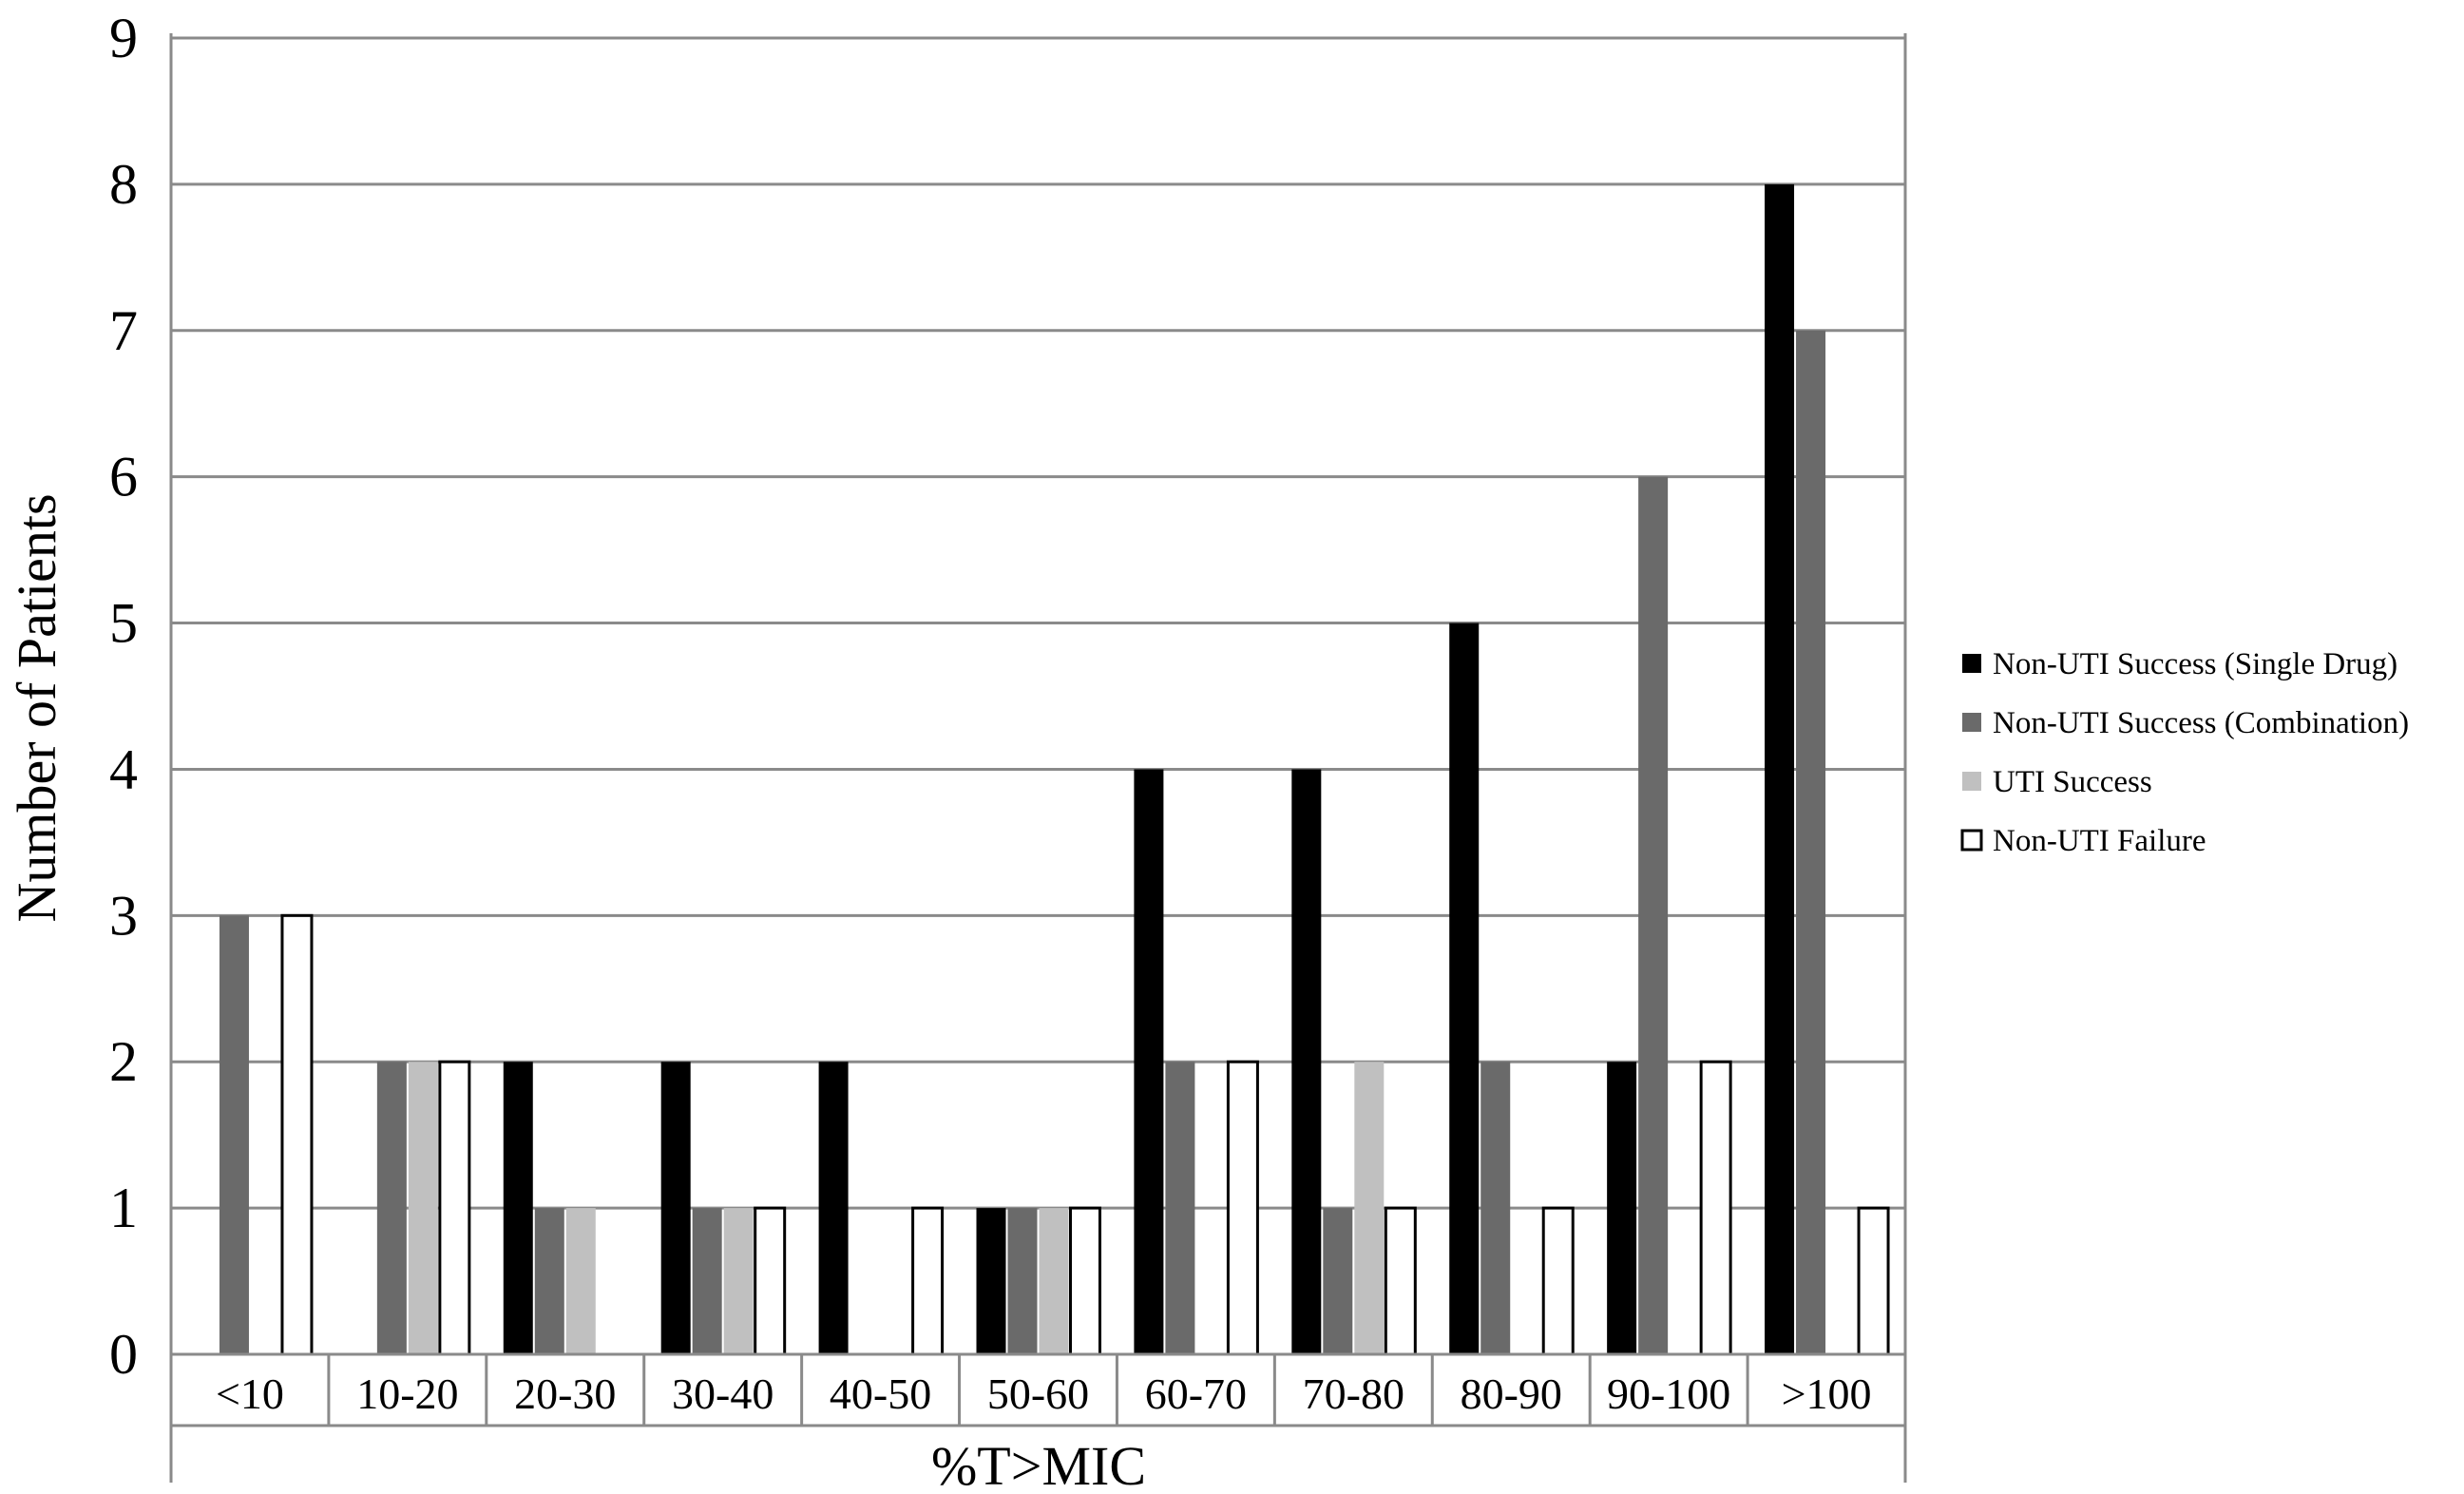 The width and height of the screenshot is (2464, 1494). I want to click on x-tick-label: <10, so click(250, 1394).